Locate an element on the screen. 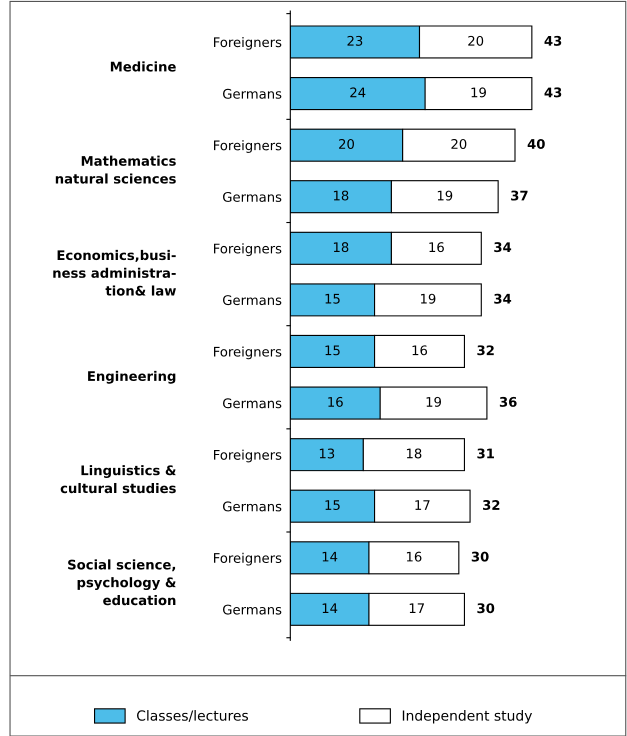 This screenshot has width=627, height=736. total-label: 36 is located at coordinates (508, 401).